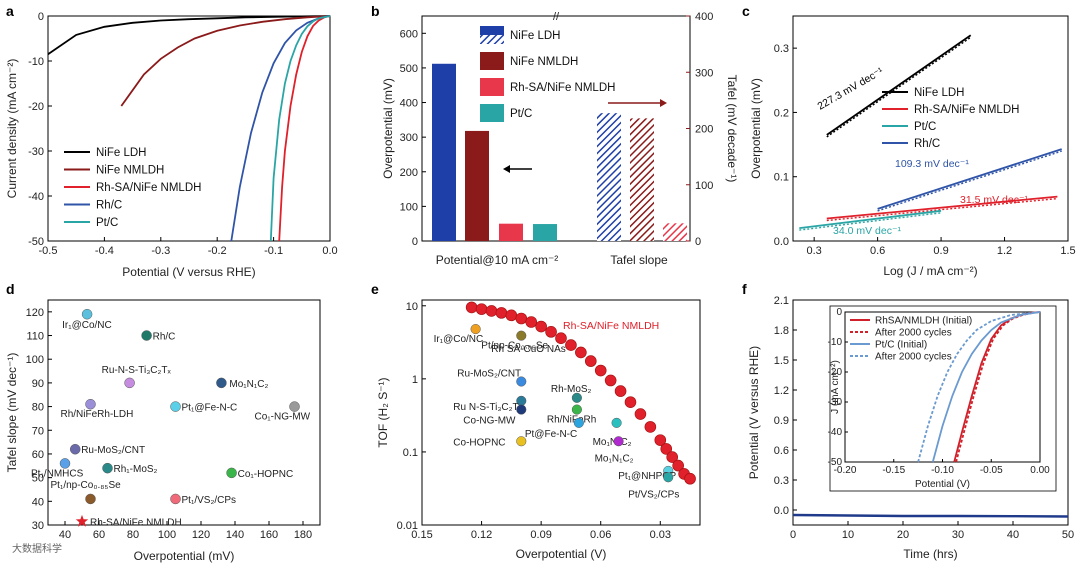  Describe the element at coordinates (10, 289) in the screenshot. I see `panel-label: d` at that location.